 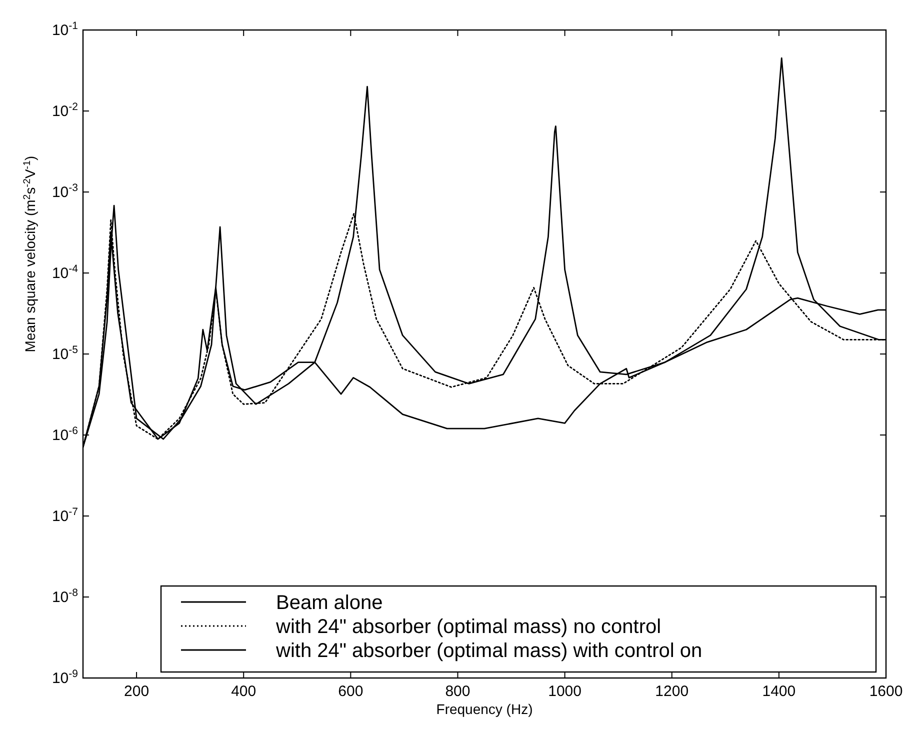 What do you see at coordinates (329, 603) in the screenshot?
I see `legend-label: Beam alone` at bounding box center [329, 603].